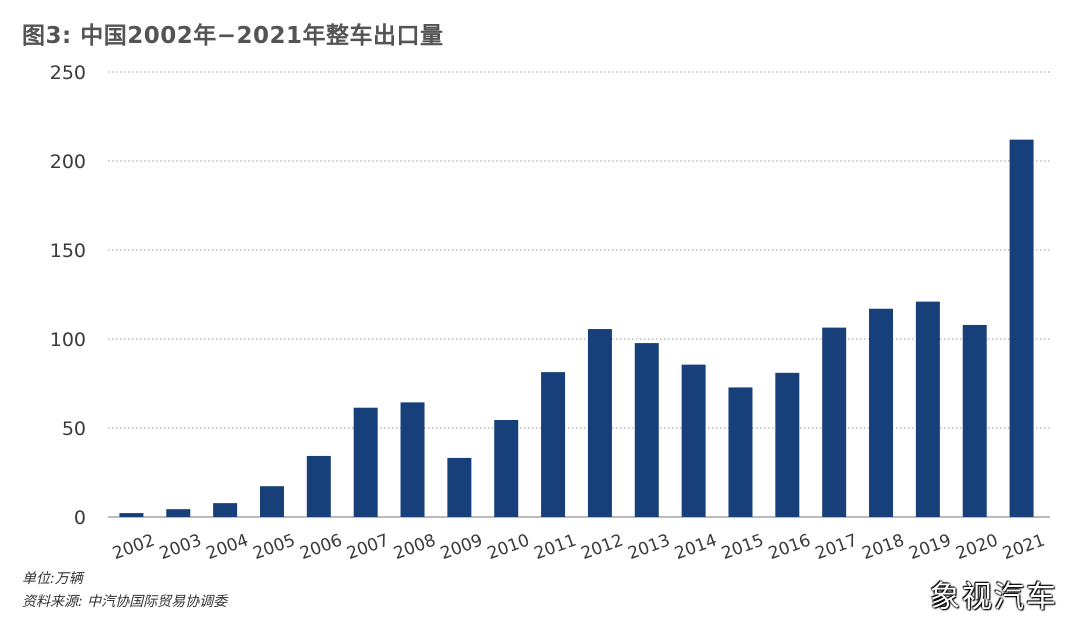 The image size is (1080, 635). Describe the element at coordinates (68, 340) in the screenshot. I see `y-tick-label: 100` at that location.